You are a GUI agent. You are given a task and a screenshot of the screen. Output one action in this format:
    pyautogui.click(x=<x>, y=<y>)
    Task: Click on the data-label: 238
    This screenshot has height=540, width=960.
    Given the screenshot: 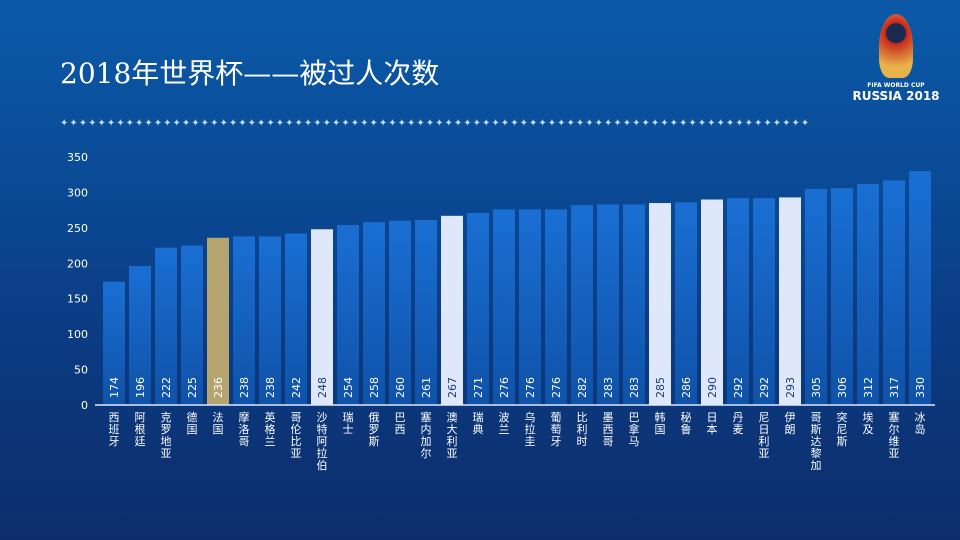 What is the action you would take?
    pyautogui.click(x=270, y=387)
    